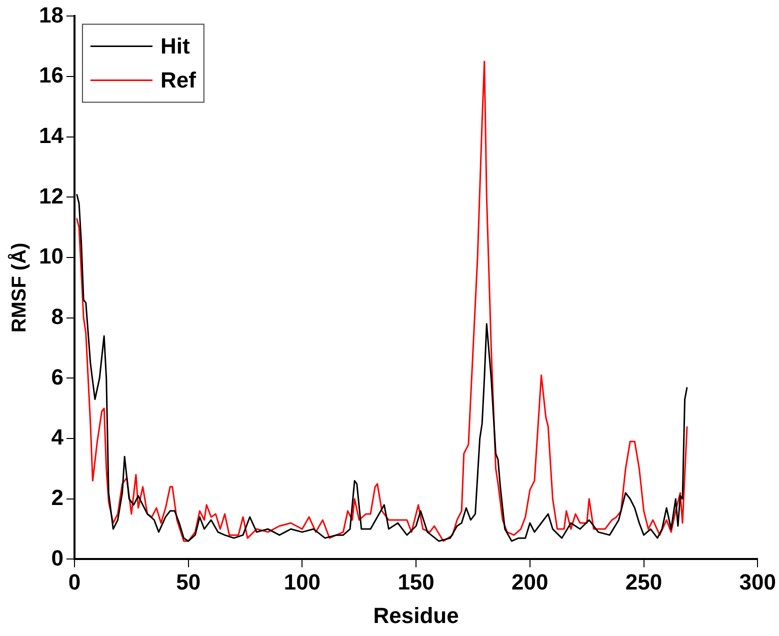 This screenshot has height=636, width=779. Describe the element at coordinates (416, 615) in the screenshot. I see `x-axis-title: Residue` at that location.